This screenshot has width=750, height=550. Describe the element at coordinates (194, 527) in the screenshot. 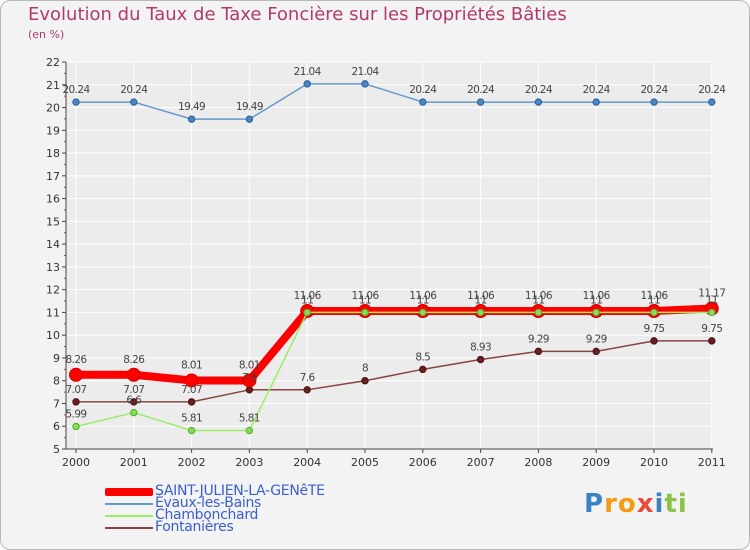

I see `legend-label-fontan: Fontanières` at that location.